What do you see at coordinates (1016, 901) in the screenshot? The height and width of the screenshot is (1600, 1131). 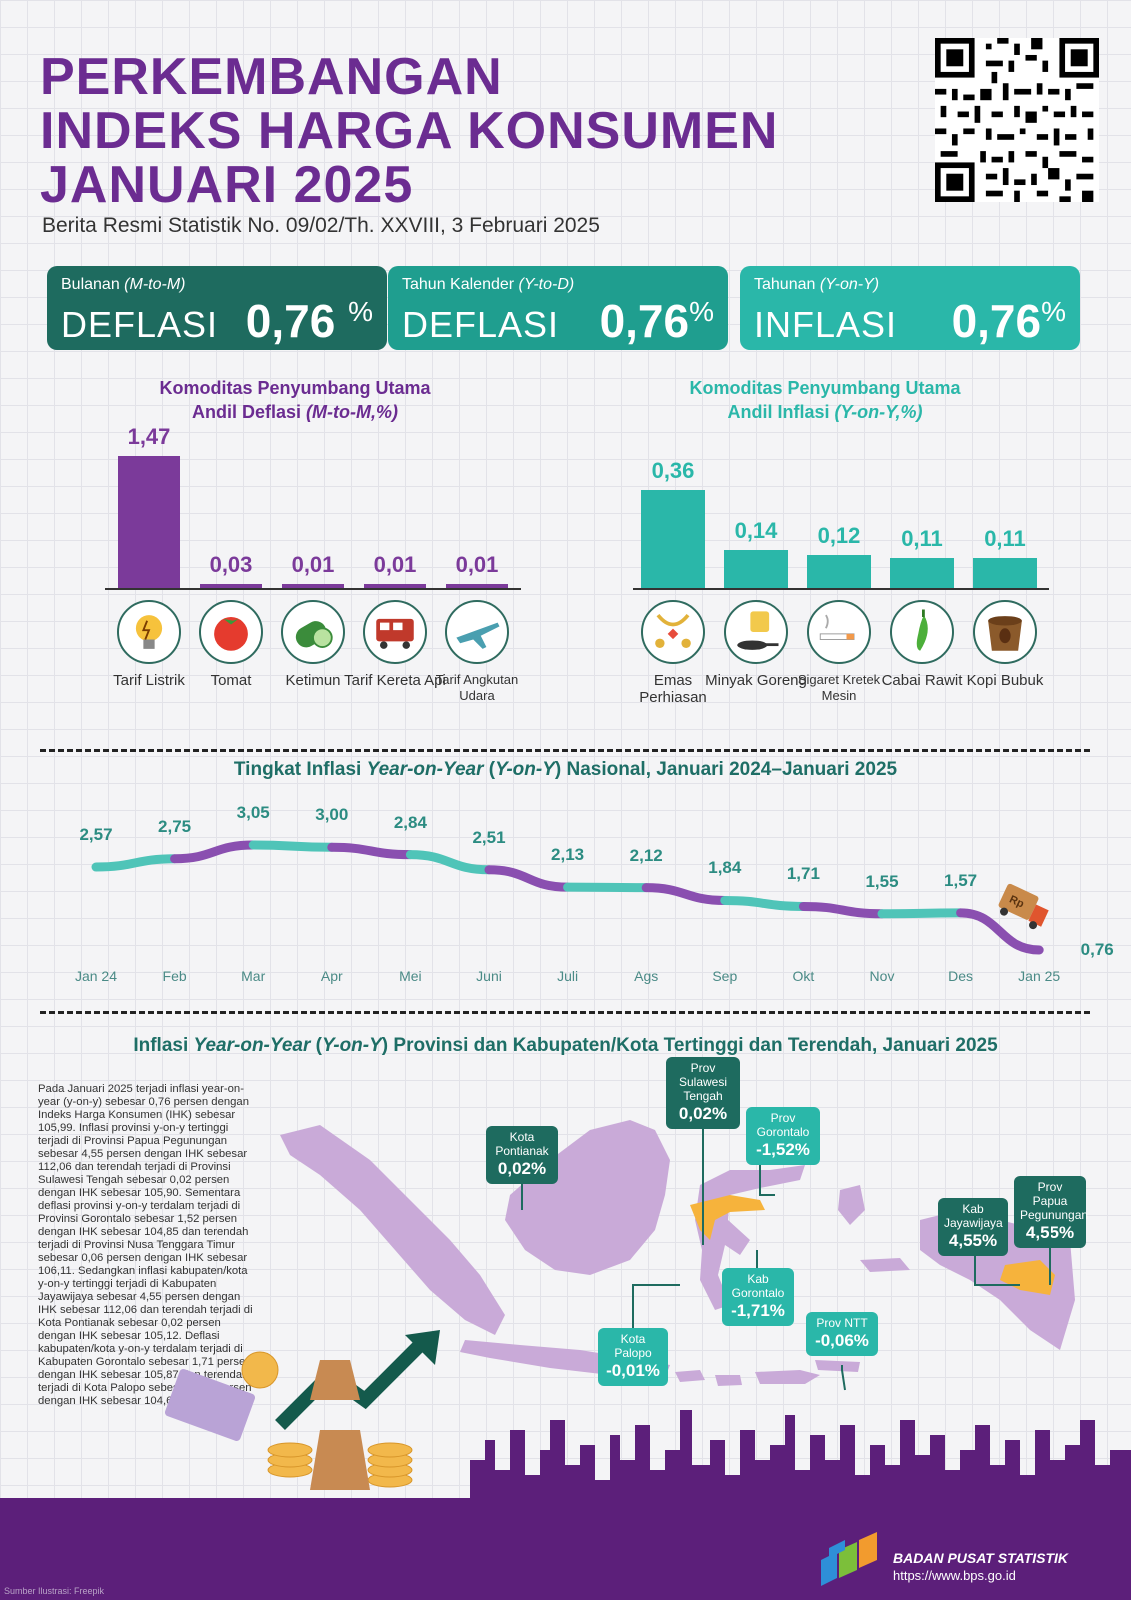 I see `svg-text: Rp` at bounding box center [1016, 901].